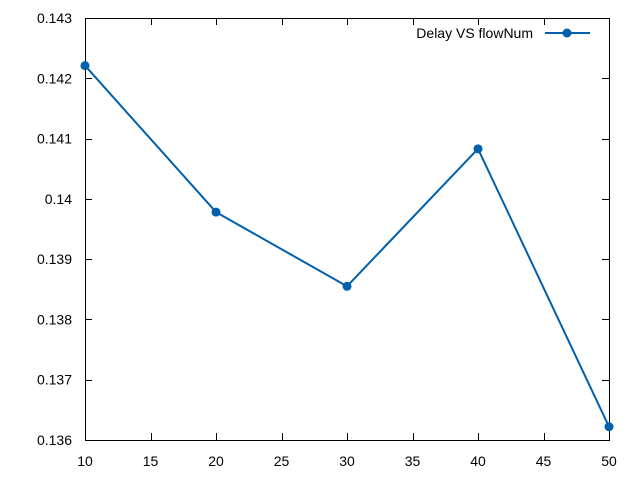 Image resolution: width=640 pixels, height=480 pixels. I want to click on x-tick-labels: 10 15 20 25 30 35 40 45 50, so click(347, 461).